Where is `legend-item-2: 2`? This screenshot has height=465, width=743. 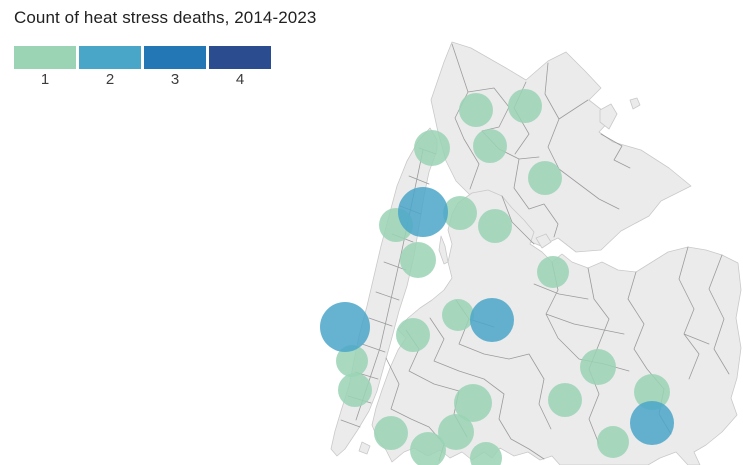 legend-item-2: 2 is located at coordinates (110, 67).